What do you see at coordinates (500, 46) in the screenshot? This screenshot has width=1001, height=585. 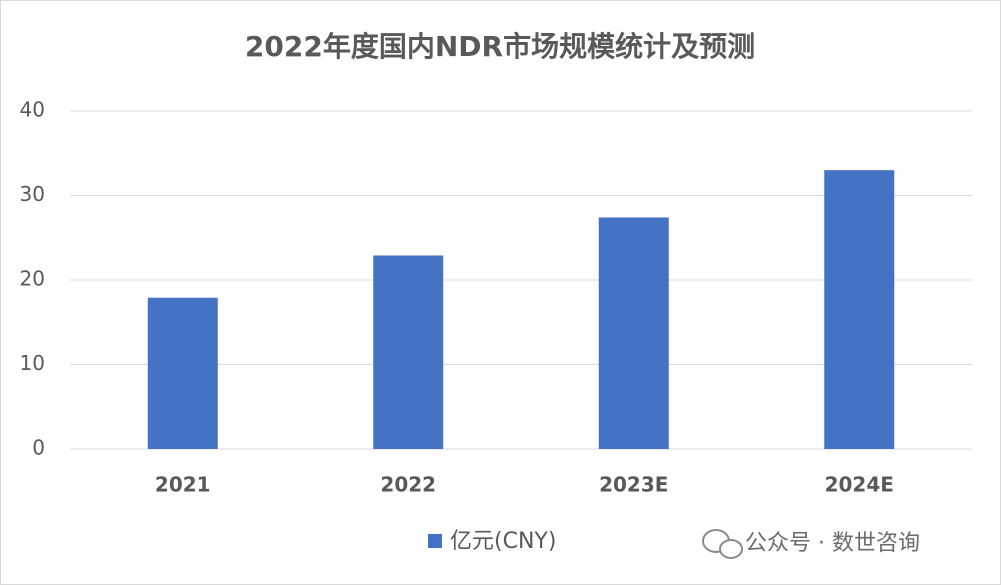 I see `chart-title: 2022年度国内NDR市场规模统计及预测` at bounding box center [500, 46].